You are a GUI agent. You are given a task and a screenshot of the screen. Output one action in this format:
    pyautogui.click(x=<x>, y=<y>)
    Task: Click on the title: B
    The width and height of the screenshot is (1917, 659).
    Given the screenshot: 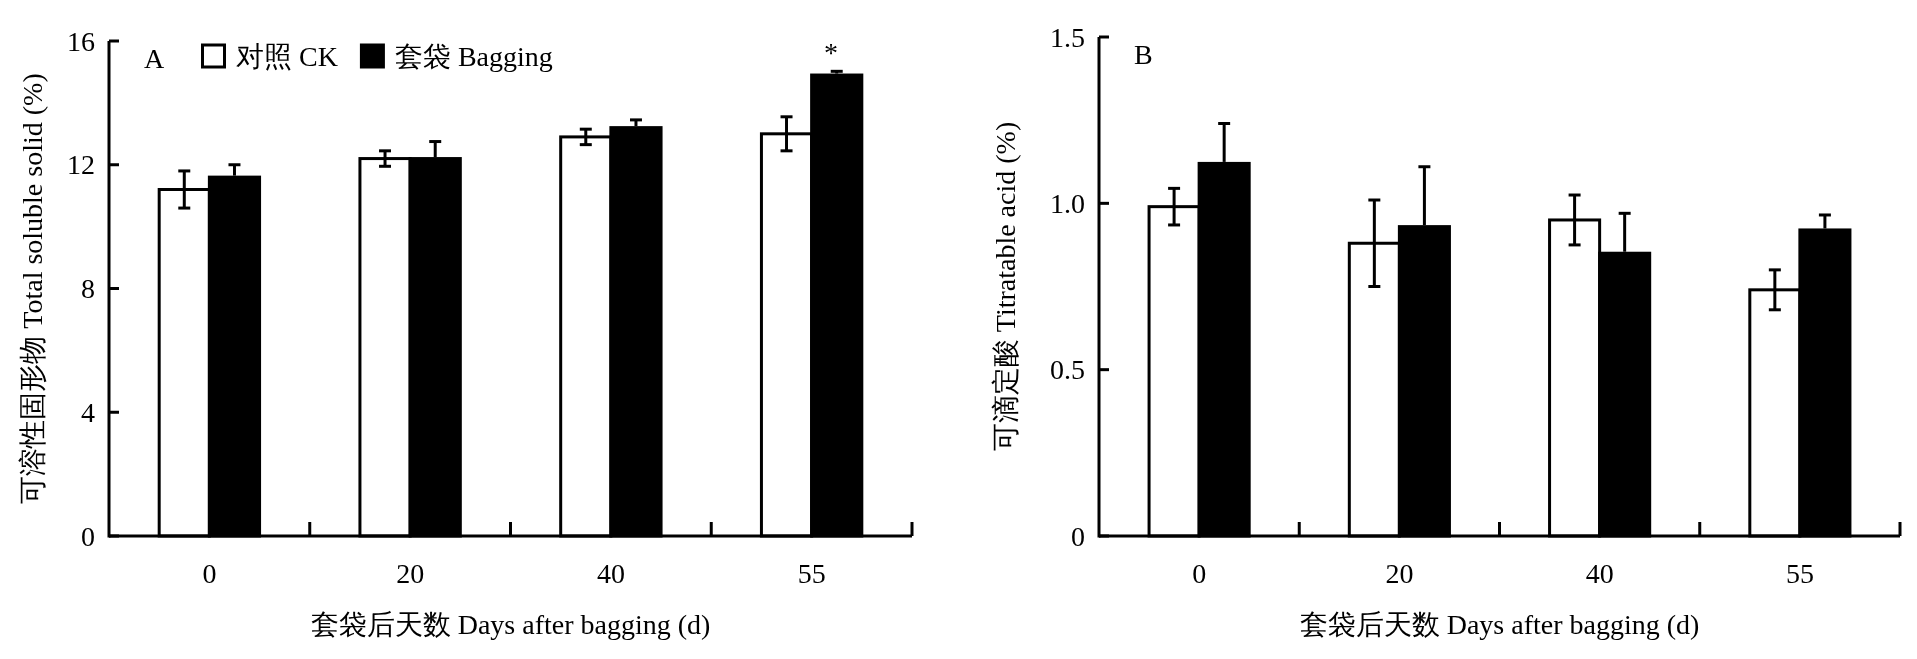 What is the action you would take?
    pyautogui.click(x=1143, y=54)
    